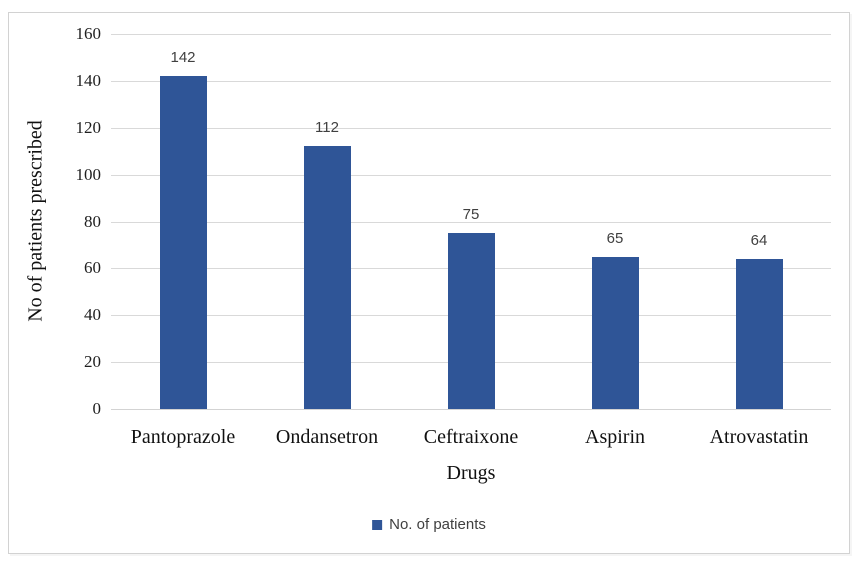  What do you see at coordinates (327, 127) in the screenshot?
I see `bar-data-label: 112` at bounding box center [327, 127].